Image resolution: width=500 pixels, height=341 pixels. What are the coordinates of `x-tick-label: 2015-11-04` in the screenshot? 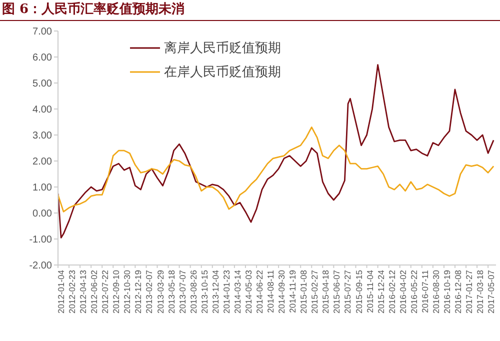 It's located at (369, 291).